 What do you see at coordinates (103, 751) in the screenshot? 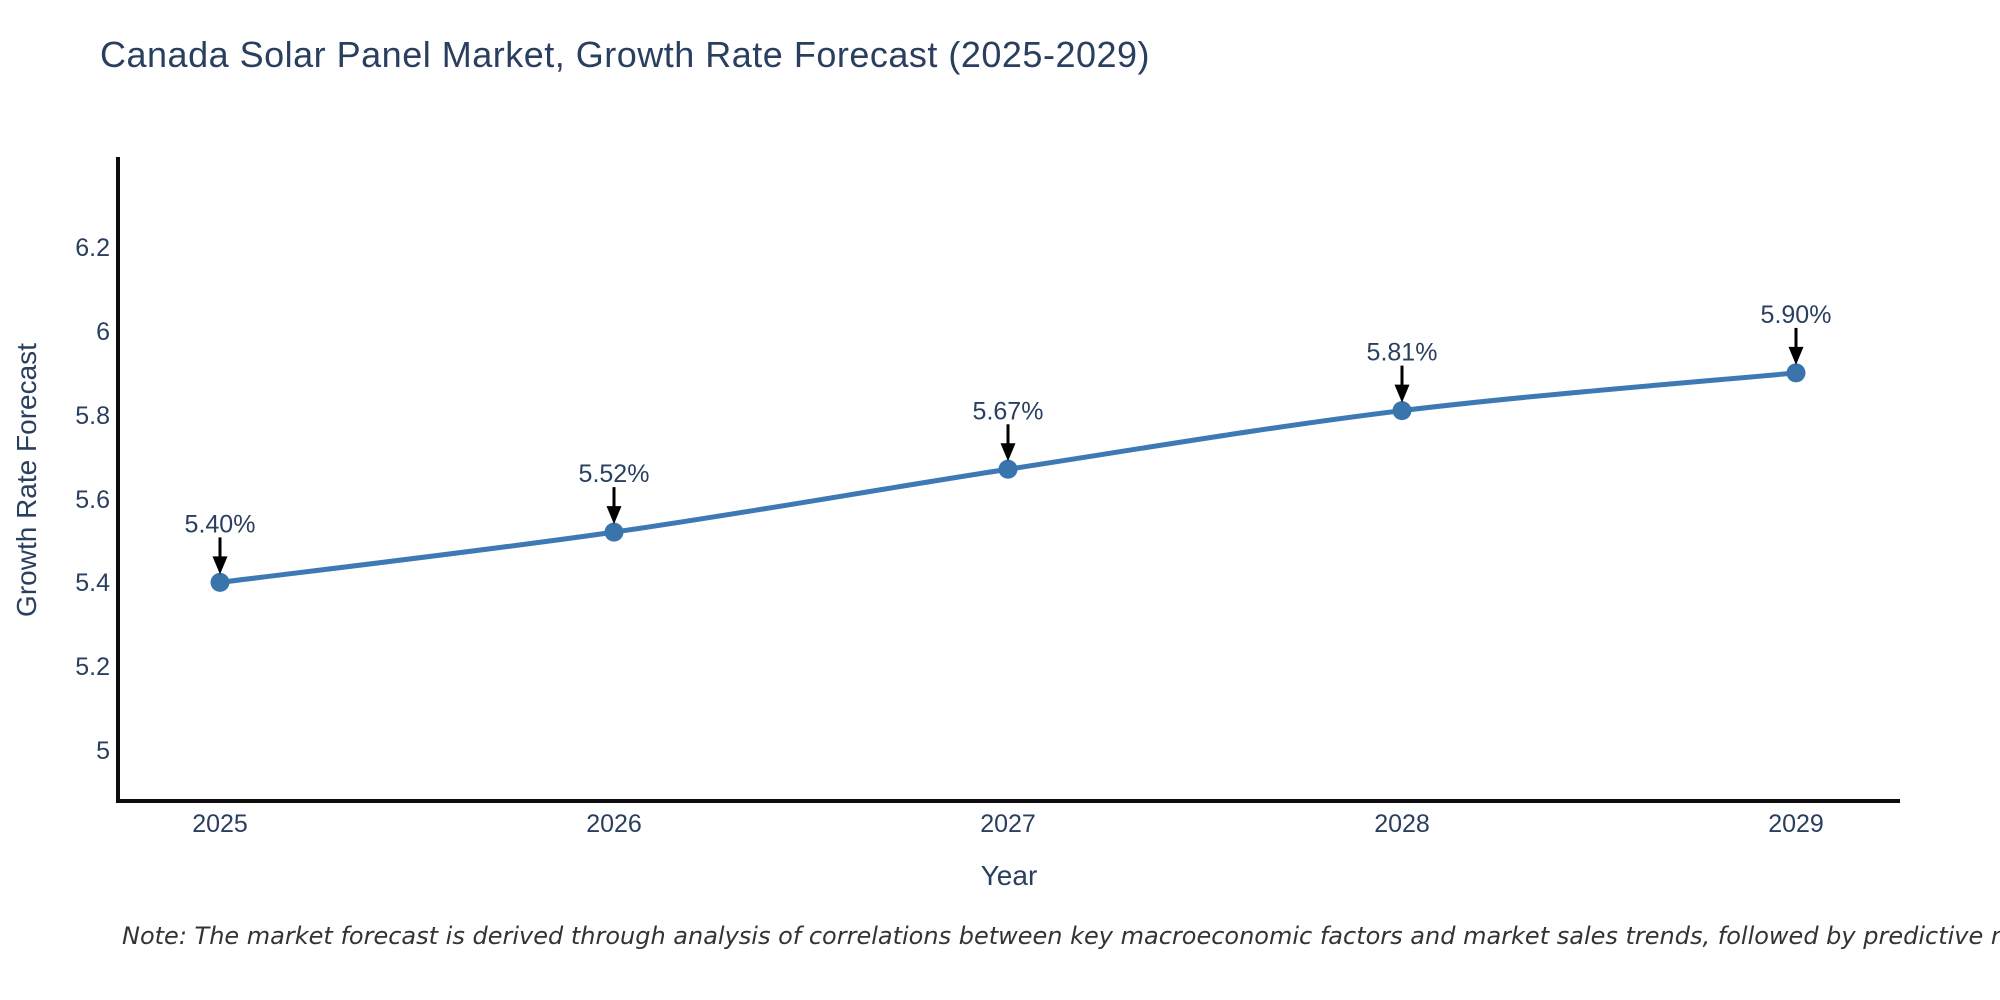
I see `y-tick: 5` at bounding box center [103, 751].